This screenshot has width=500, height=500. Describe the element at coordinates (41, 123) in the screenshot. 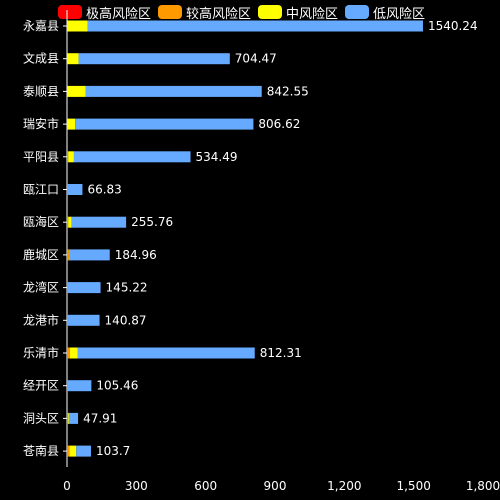

I see `category-label: 瑞安市` at that location.